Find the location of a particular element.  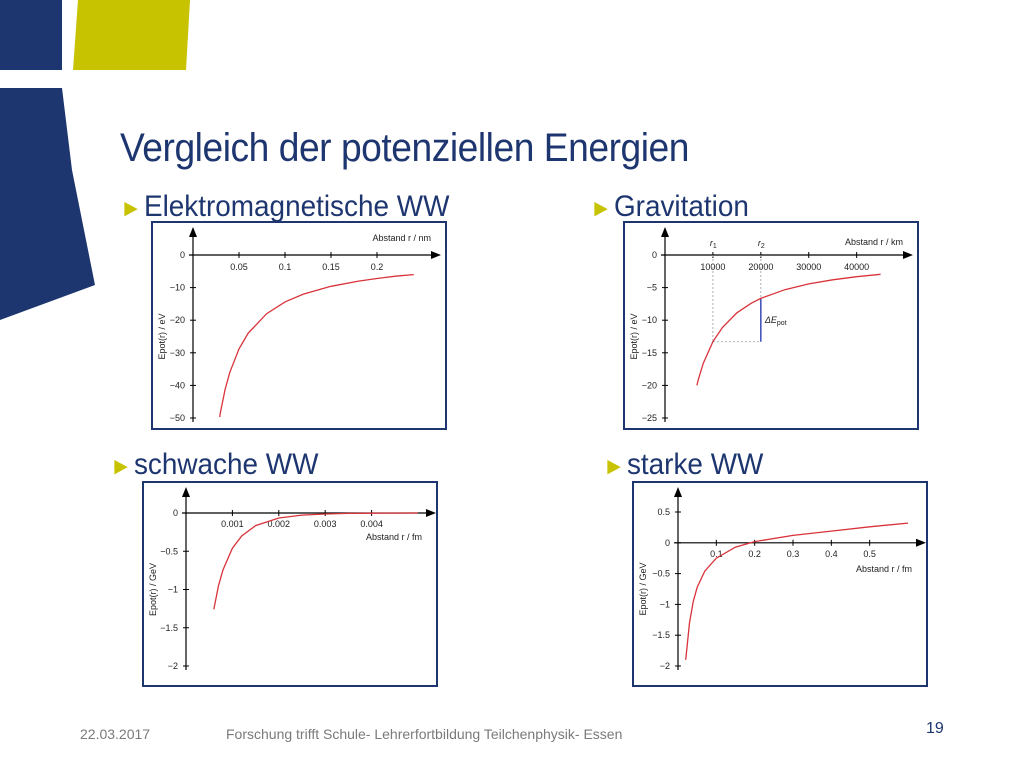

footer-date: 22.03.2017 is located at coordinates (115, 734).